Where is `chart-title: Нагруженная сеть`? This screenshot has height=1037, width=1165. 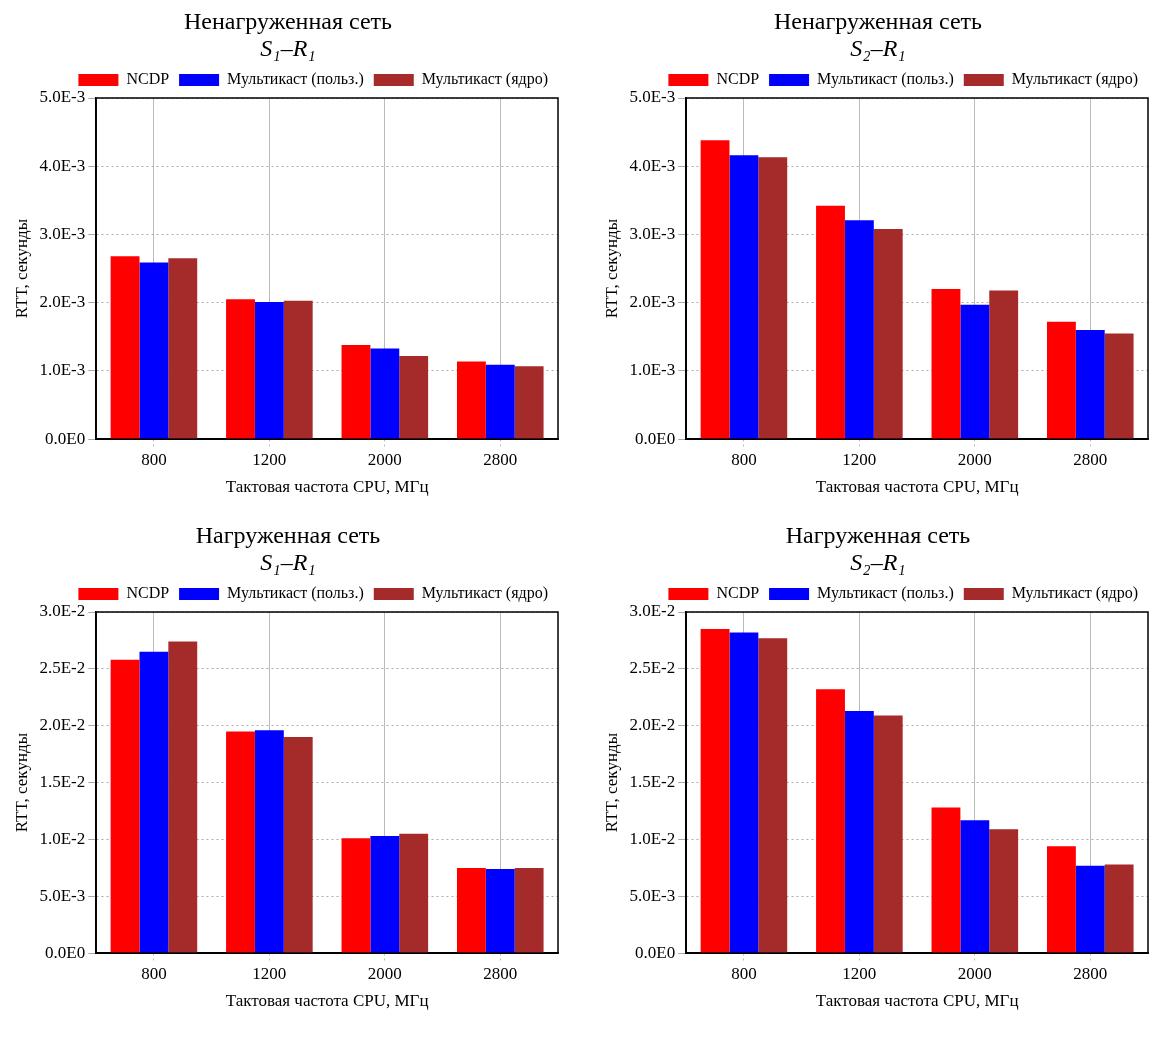
chart-title: Нагруженная сеть is located at coordinates (288, 535).